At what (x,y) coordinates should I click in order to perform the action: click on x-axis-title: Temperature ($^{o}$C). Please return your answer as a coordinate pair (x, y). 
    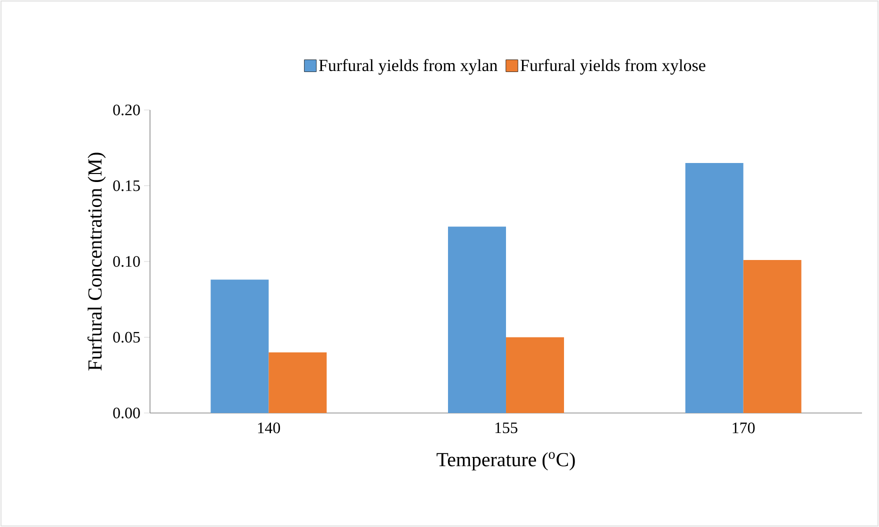
    Looking at the image, I should click on (505, 461).